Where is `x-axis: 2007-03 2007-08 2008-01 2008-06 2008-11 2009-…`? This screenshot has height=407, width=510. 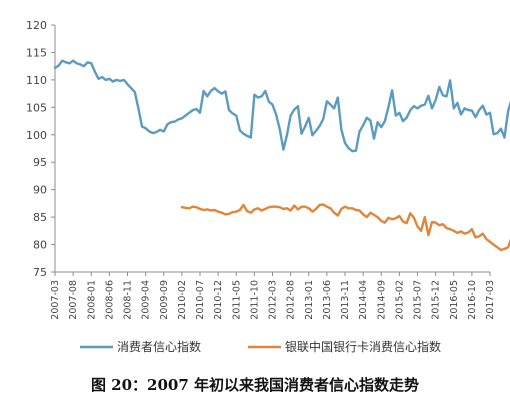 x-axis: 2007-03 2007-08 2008-01 2008-06 2008-11 2009-… is located at coordinates (273, 296).